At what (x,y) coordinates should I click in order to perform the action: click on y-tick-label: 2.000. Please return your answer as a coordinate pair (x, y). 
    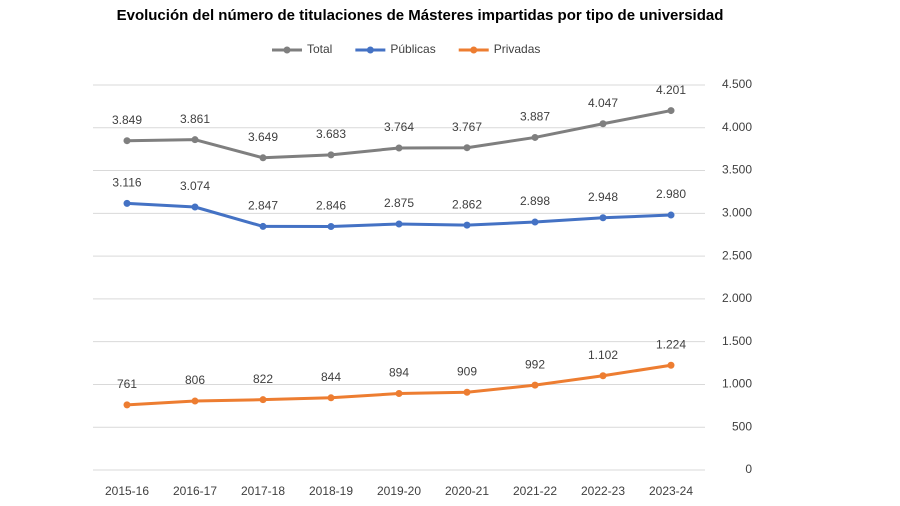
    Looking at the image, I should click on (737, 298).